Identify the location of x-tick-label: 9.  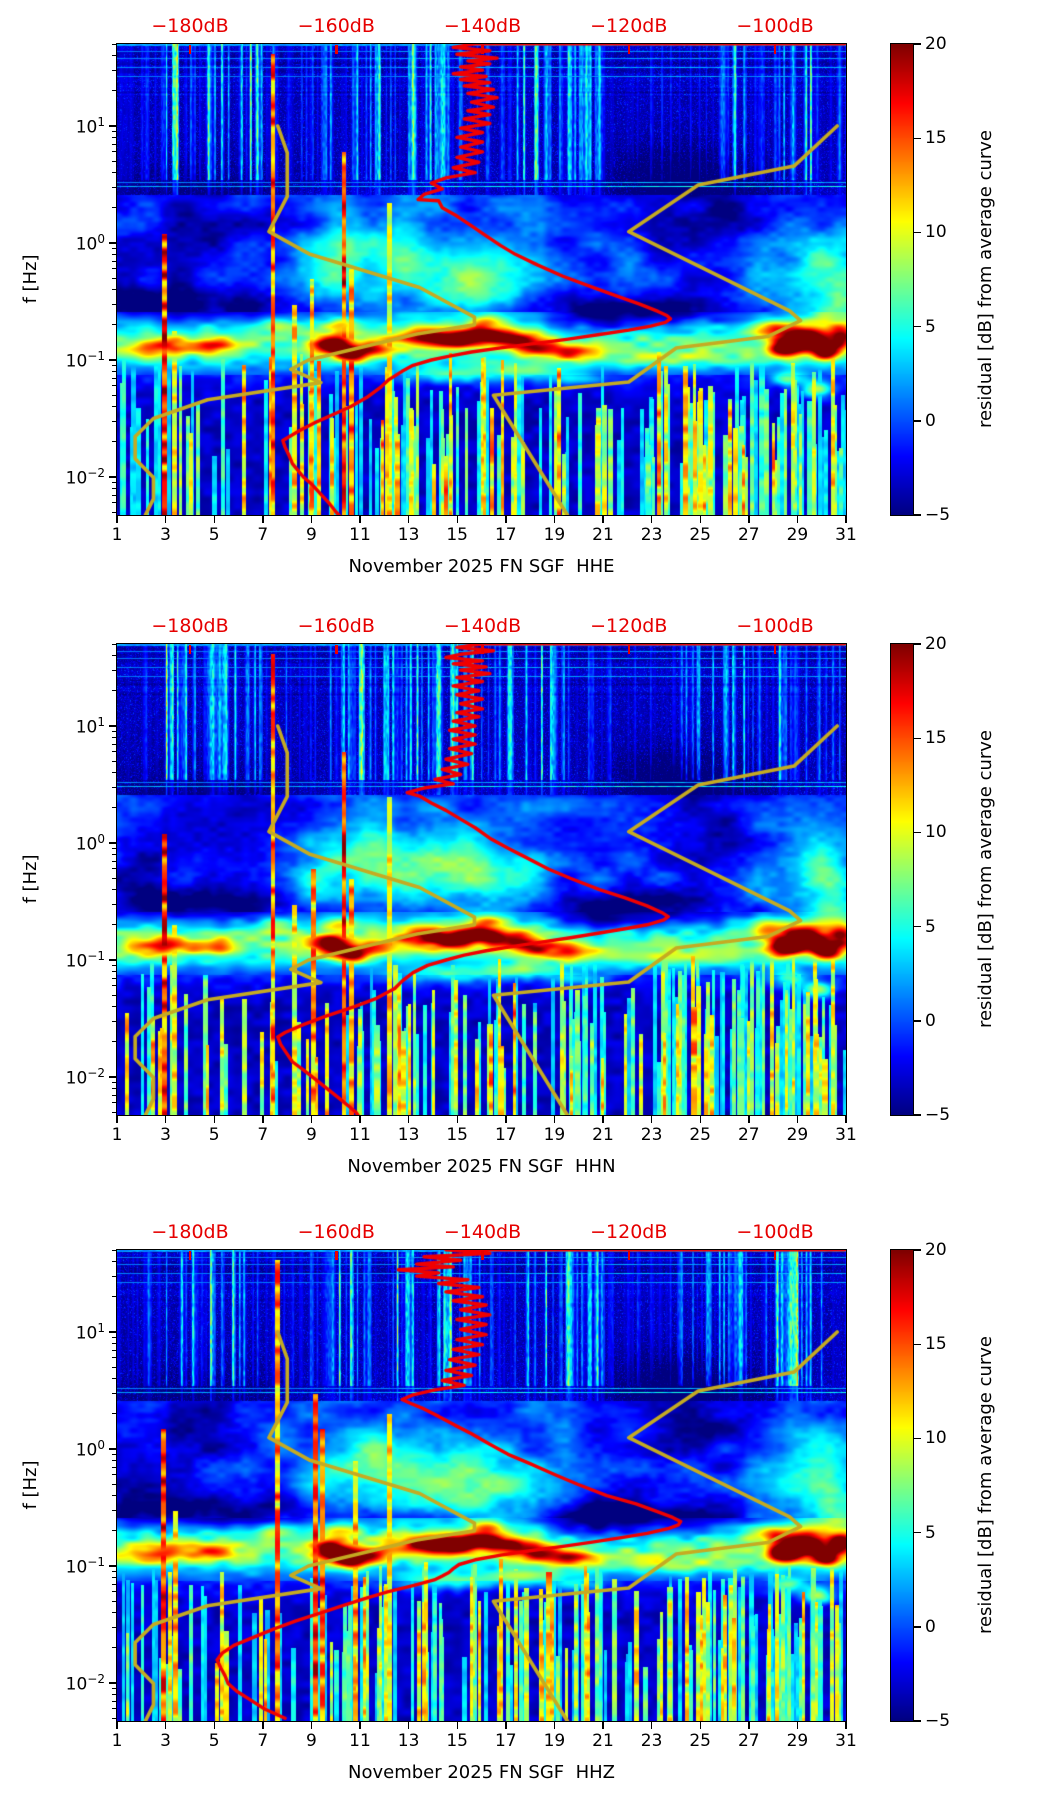
(311, 1135).